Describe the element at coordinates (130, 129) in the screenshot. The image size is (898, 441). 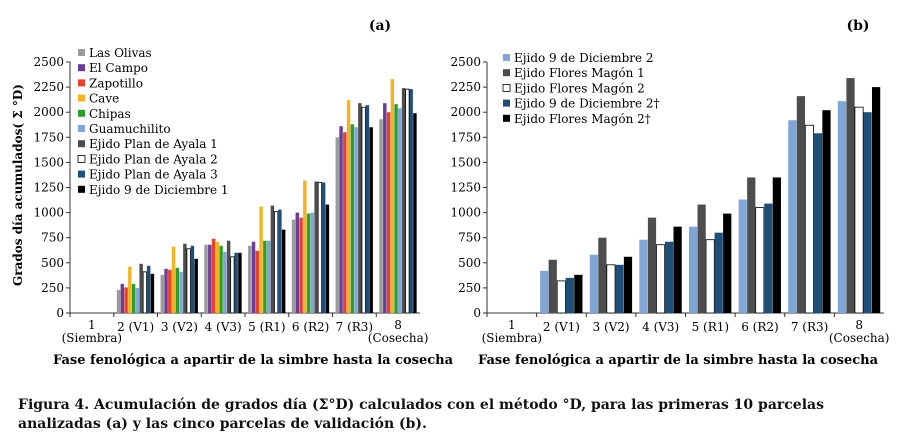
I see `legend-label: Guamuchilito` at that location.